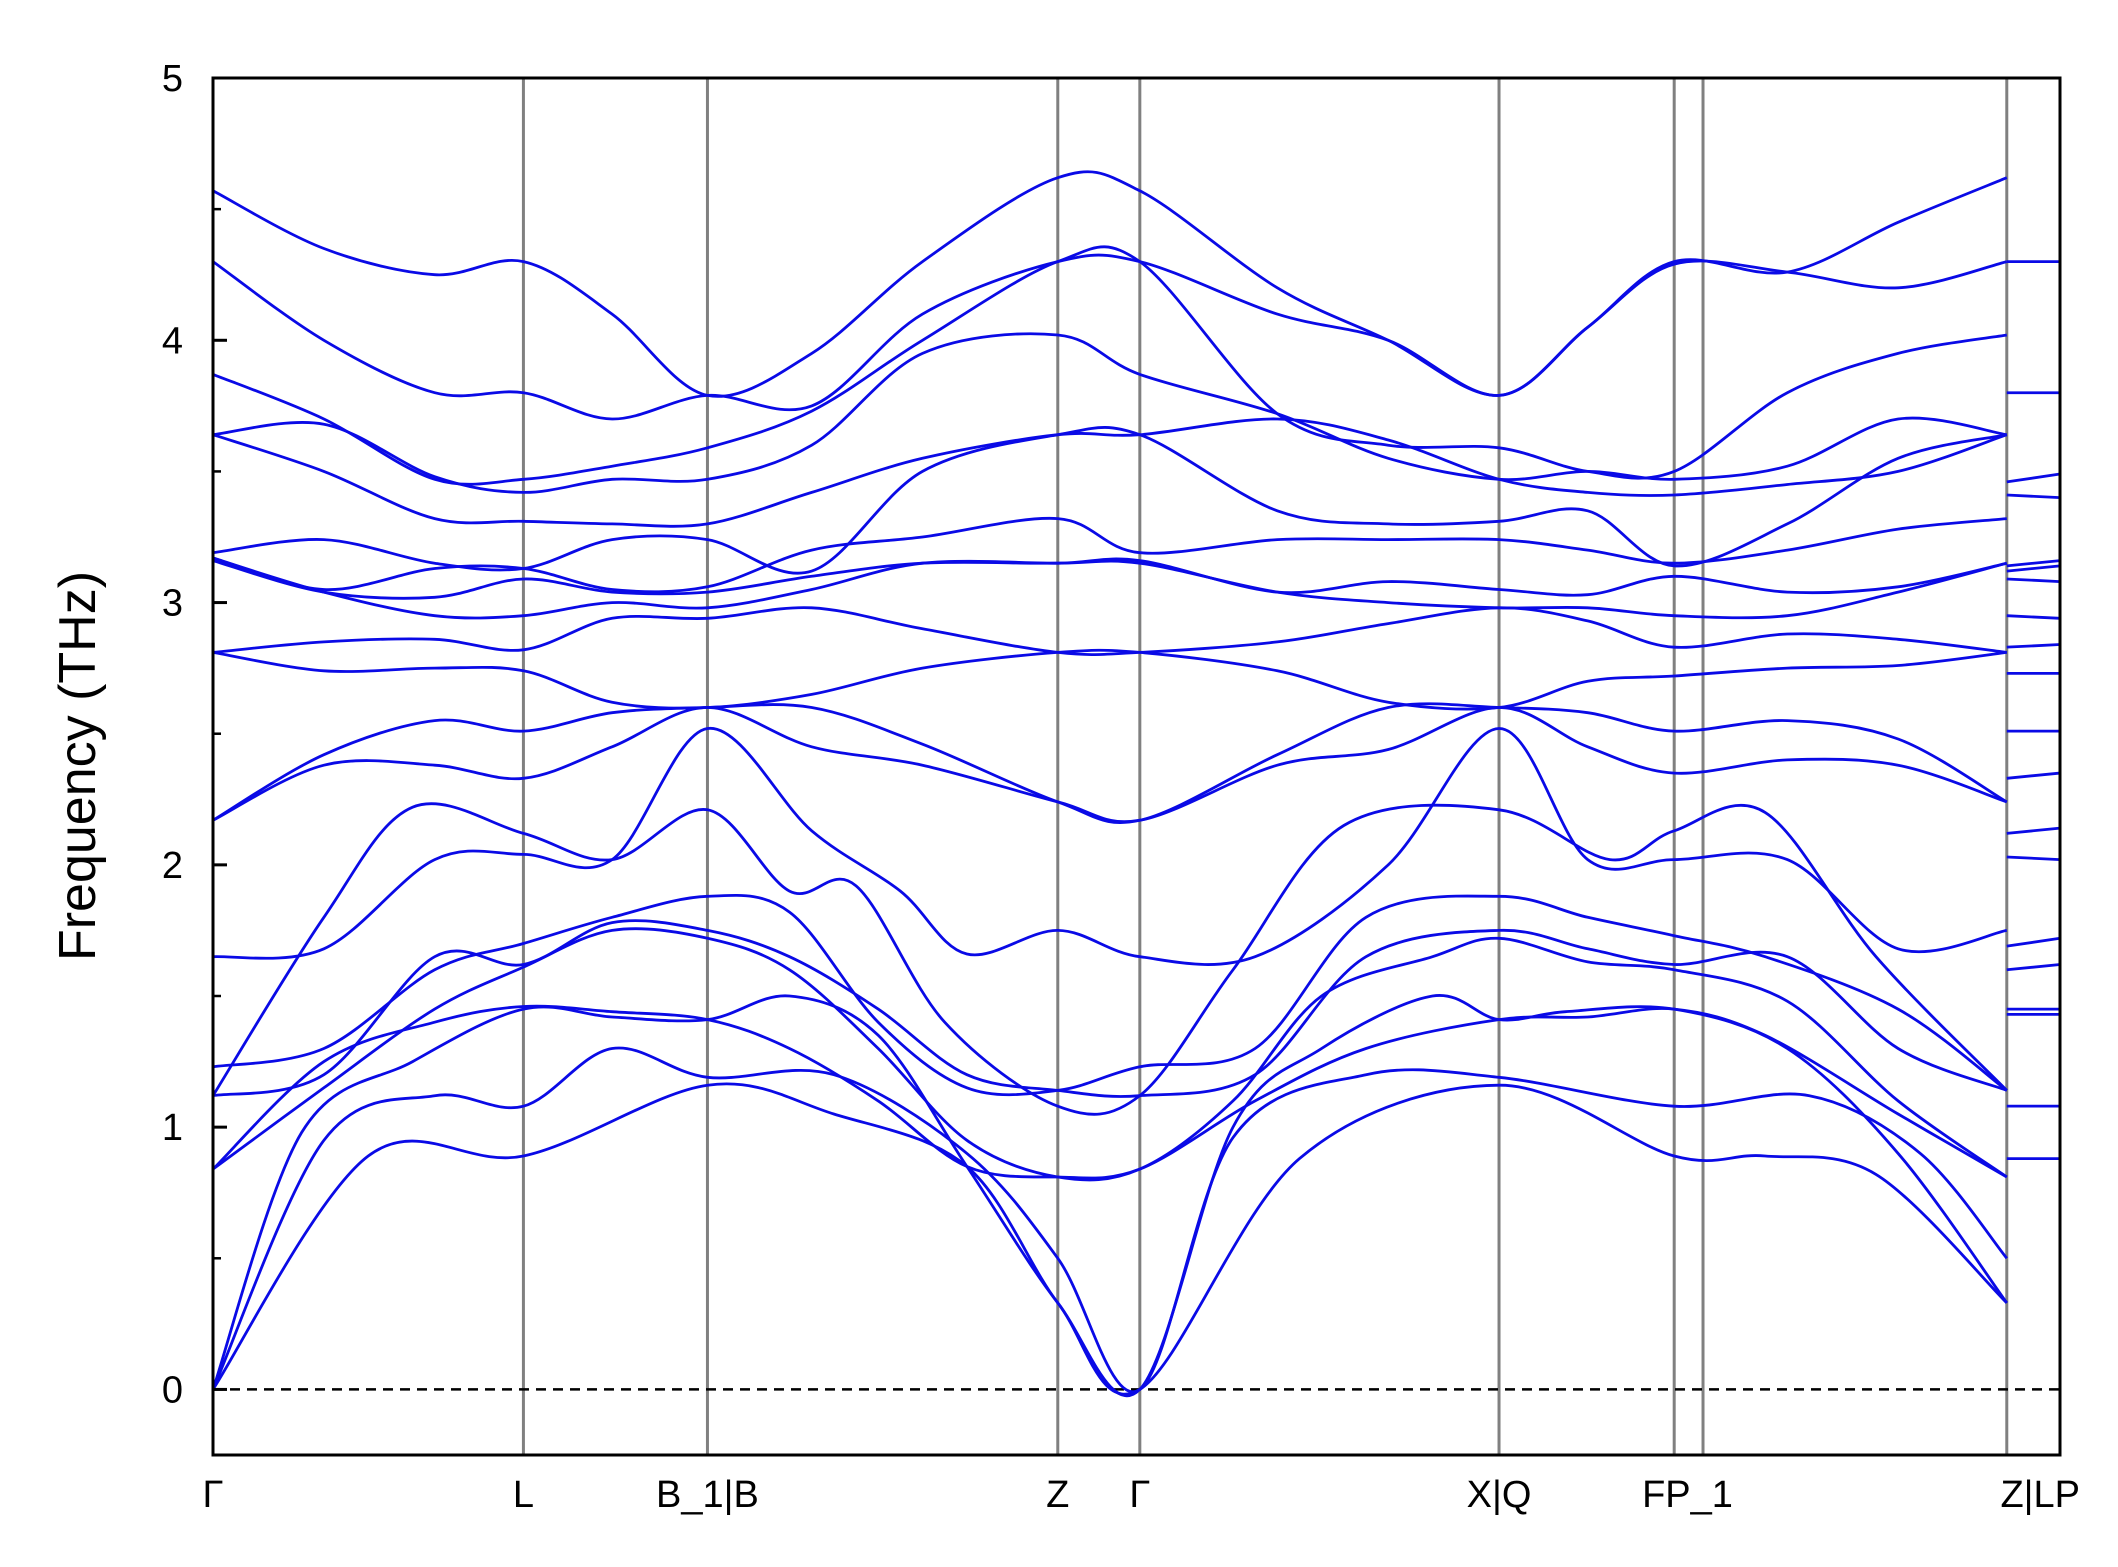 This screenshot has height=1567, width=2118. I want to click on x-tick-label: L, so click(523, 1495).